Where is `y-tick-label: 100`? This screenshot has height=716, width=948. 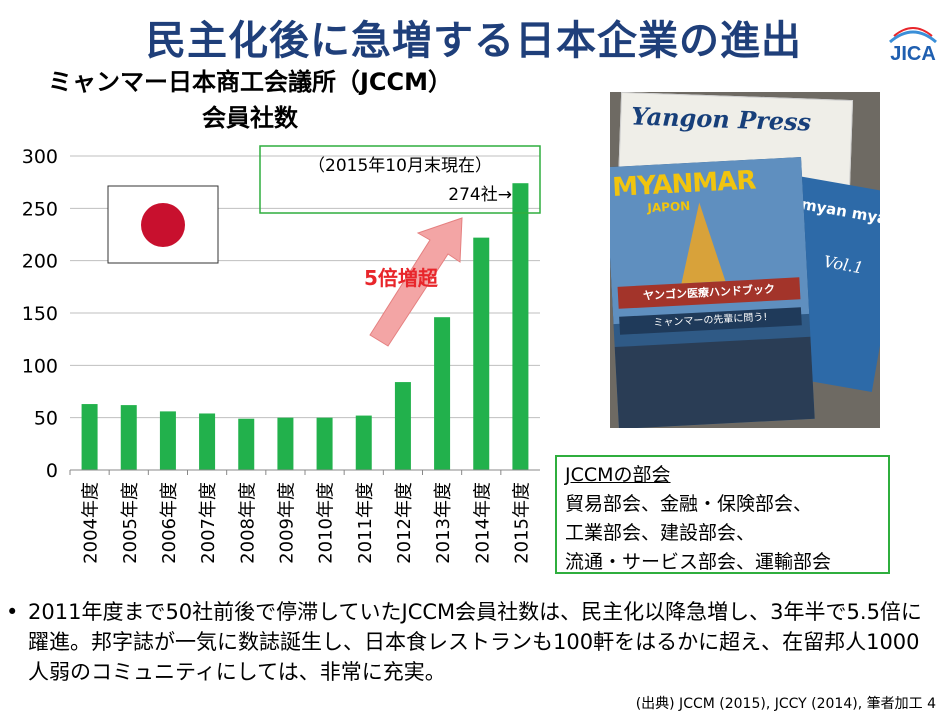 y-tick-label: 100 is located at coordinates (40, 366).